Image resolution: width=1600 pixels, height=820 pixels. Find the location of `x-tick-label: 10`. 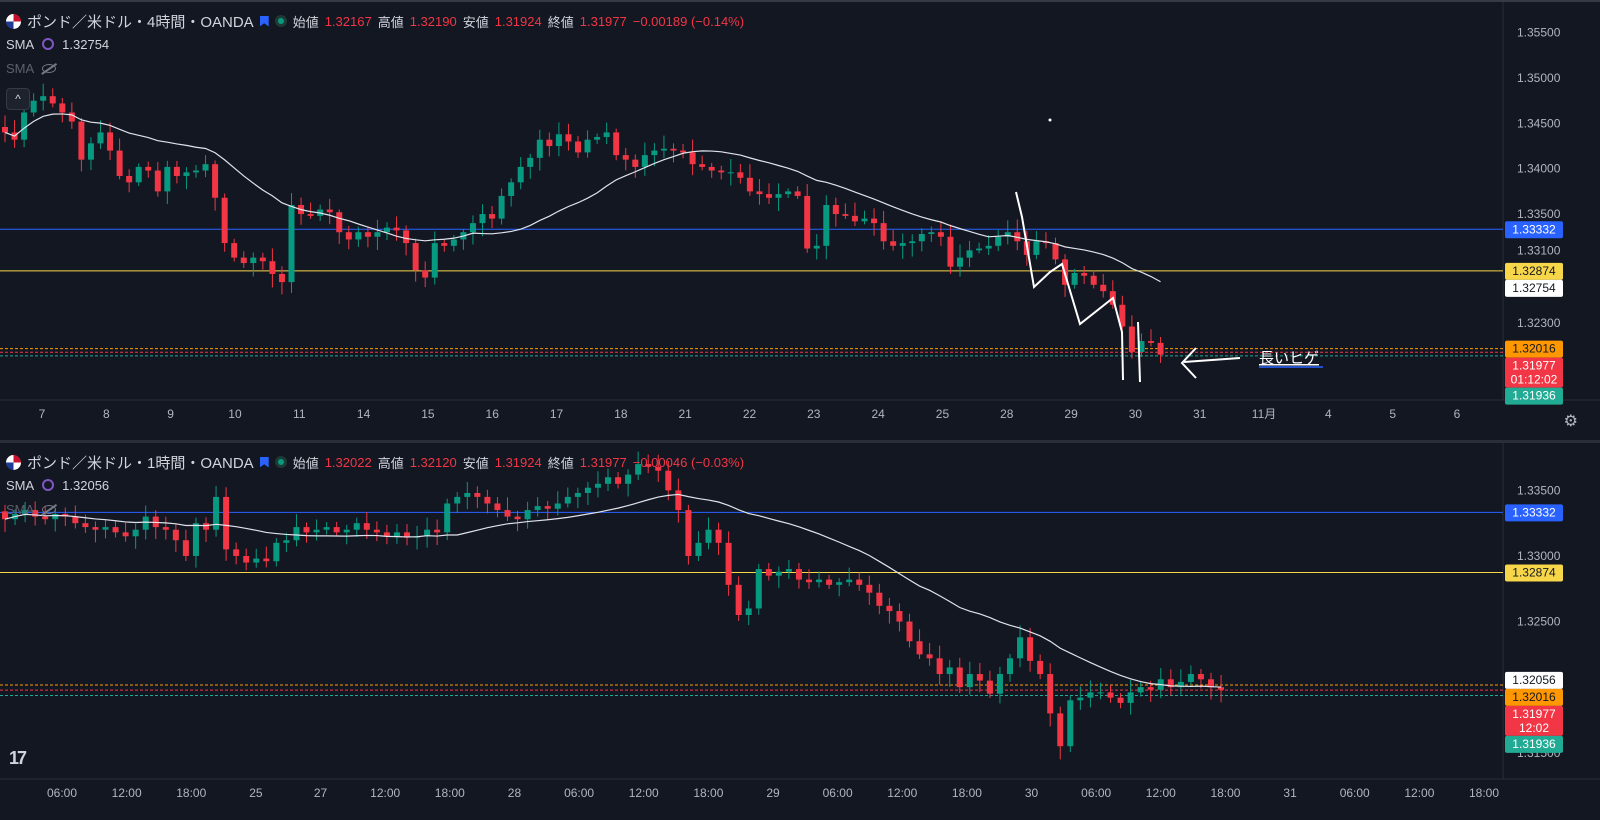

x-tick-label: 10 is located at coordinates (235, 414).